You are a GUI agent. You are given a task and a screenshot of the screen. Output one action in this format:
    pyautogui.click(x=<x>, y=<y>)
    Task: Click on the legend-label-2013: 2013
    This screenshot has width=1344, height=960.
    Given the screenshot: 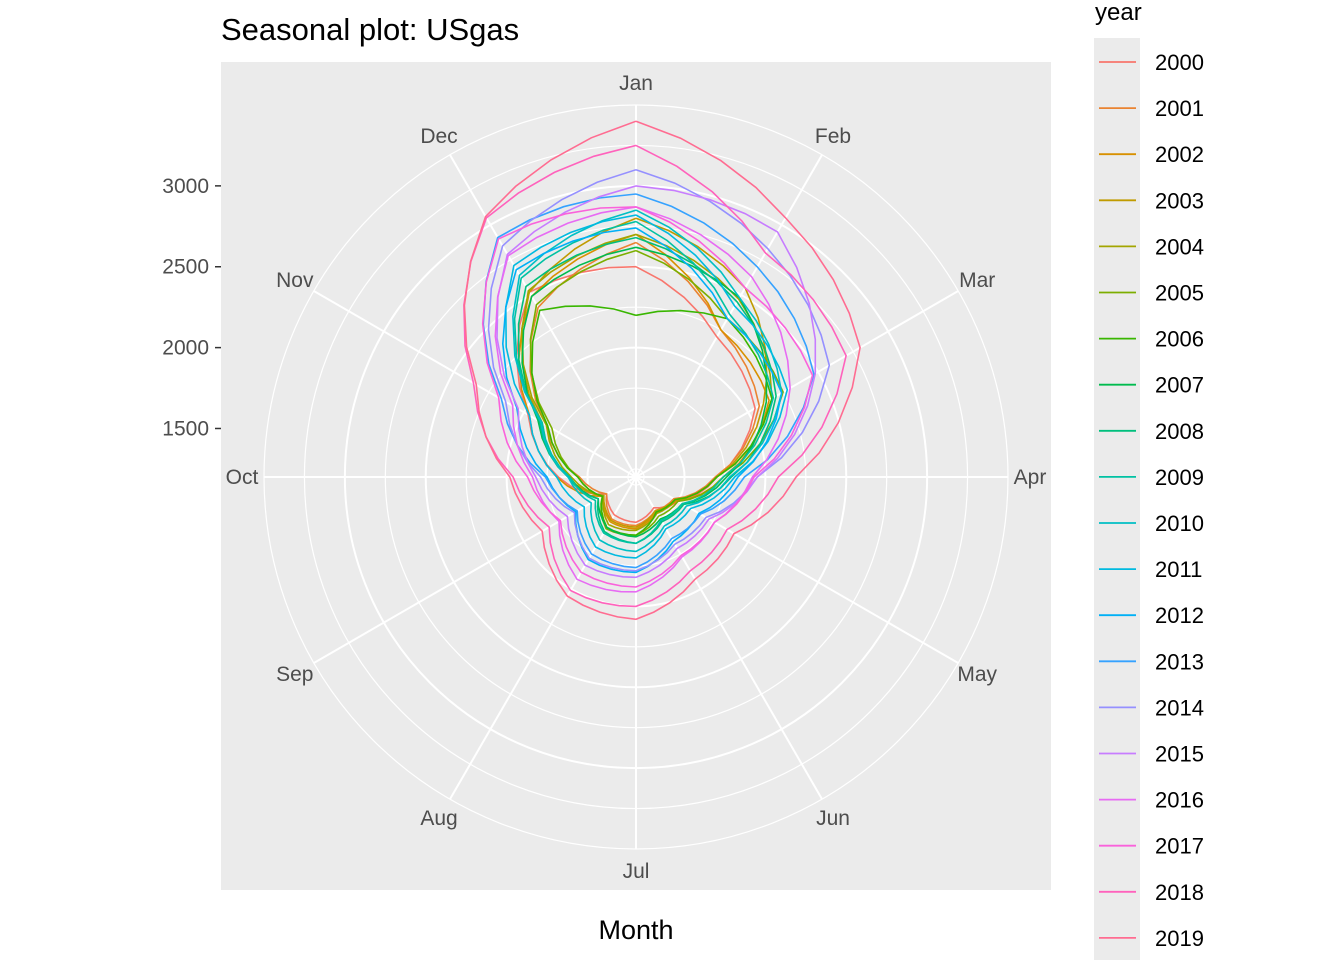 What is the action you would take?
    pyautogui.click(x=1179, y=661)
    